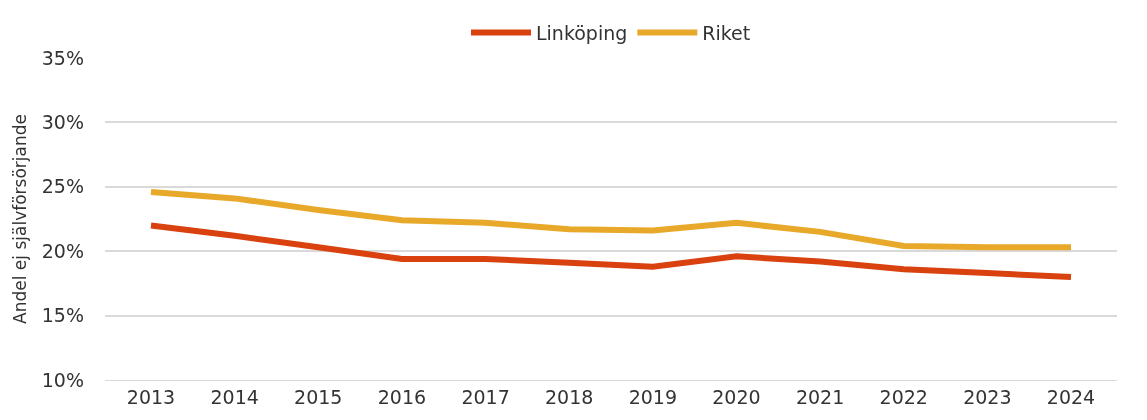 This screenshot has width=1147, height=420. I want to click on y-tick-label: 10%, so click(62, 379).